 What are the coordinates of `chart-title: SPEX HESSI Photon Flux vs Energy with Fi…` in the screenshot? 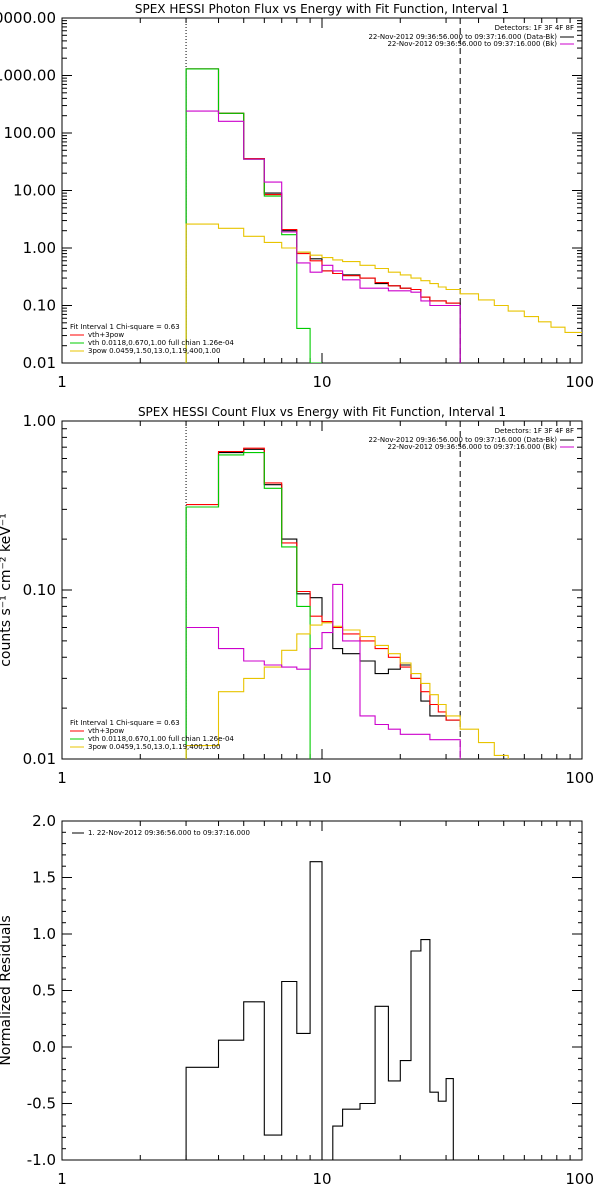 It's located at (322, 9).